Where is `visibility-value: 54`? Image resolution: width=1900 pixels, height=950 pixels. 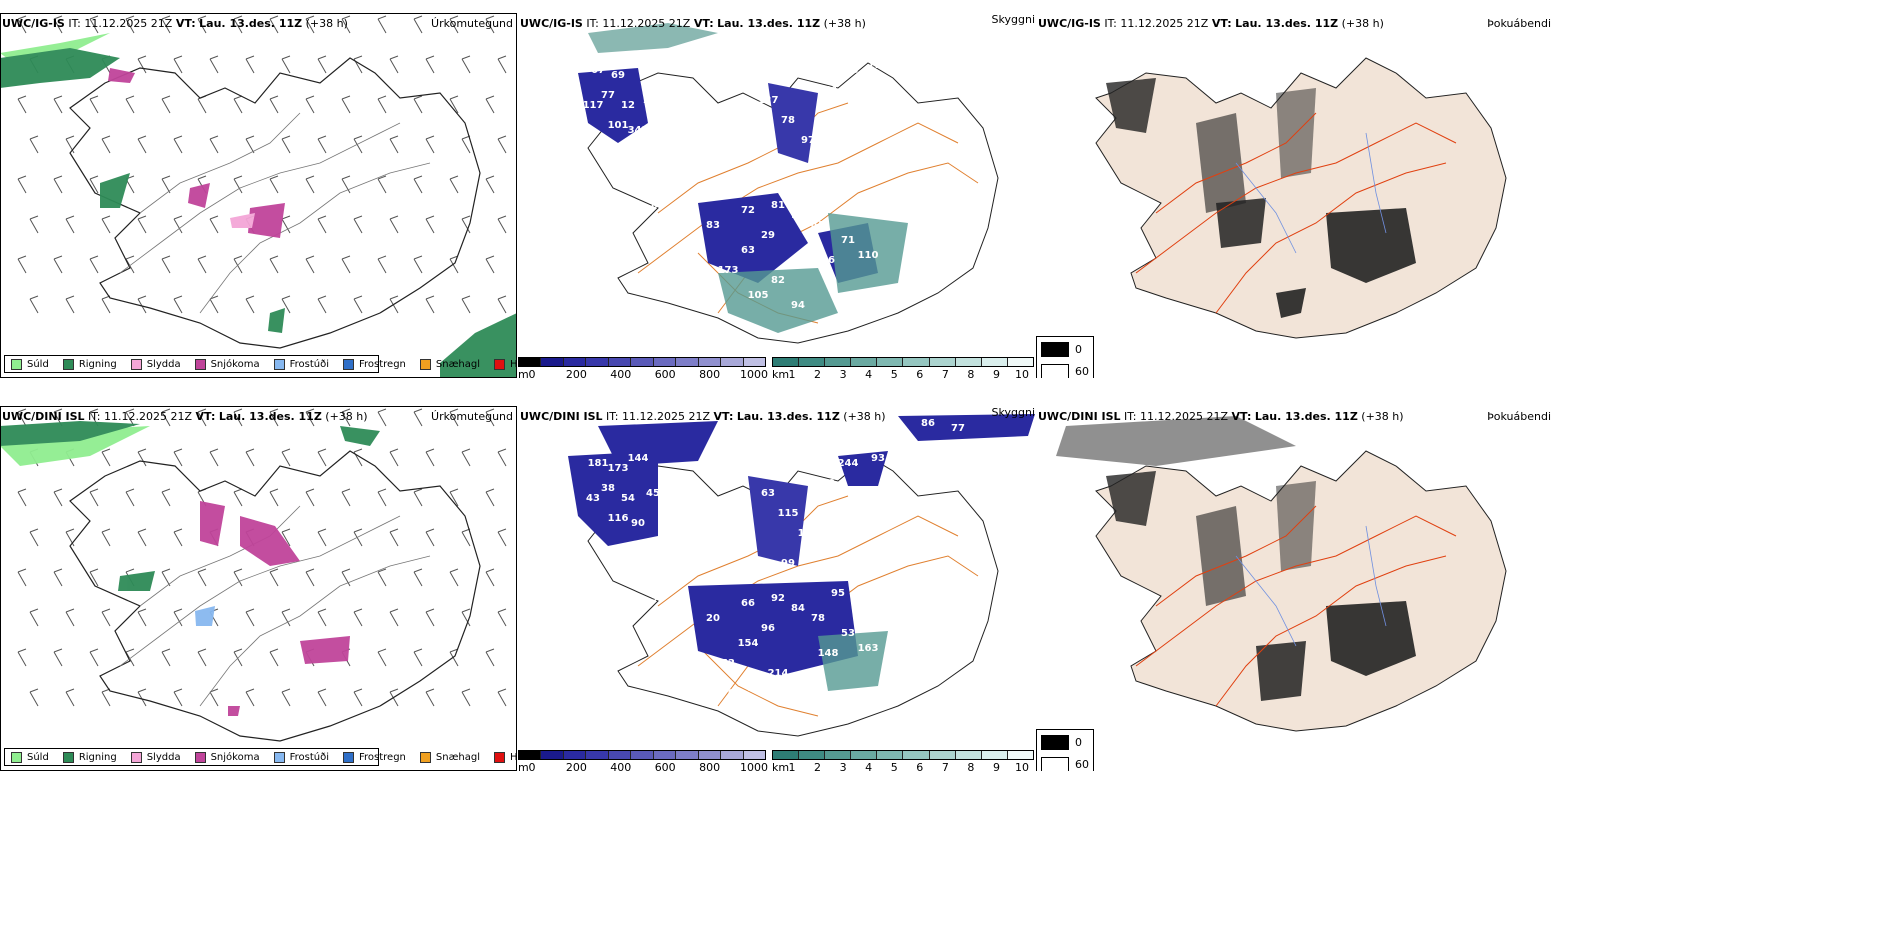
visibility-value: 54 is located at coordinates (628, 498).